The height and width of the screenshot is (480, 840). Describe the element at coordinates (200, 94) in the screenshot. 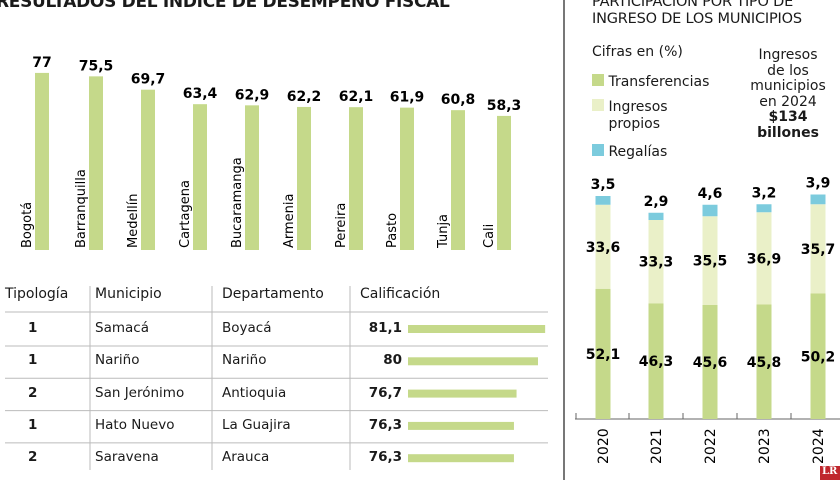

I see `bar-value-label: 63,4` at that location.